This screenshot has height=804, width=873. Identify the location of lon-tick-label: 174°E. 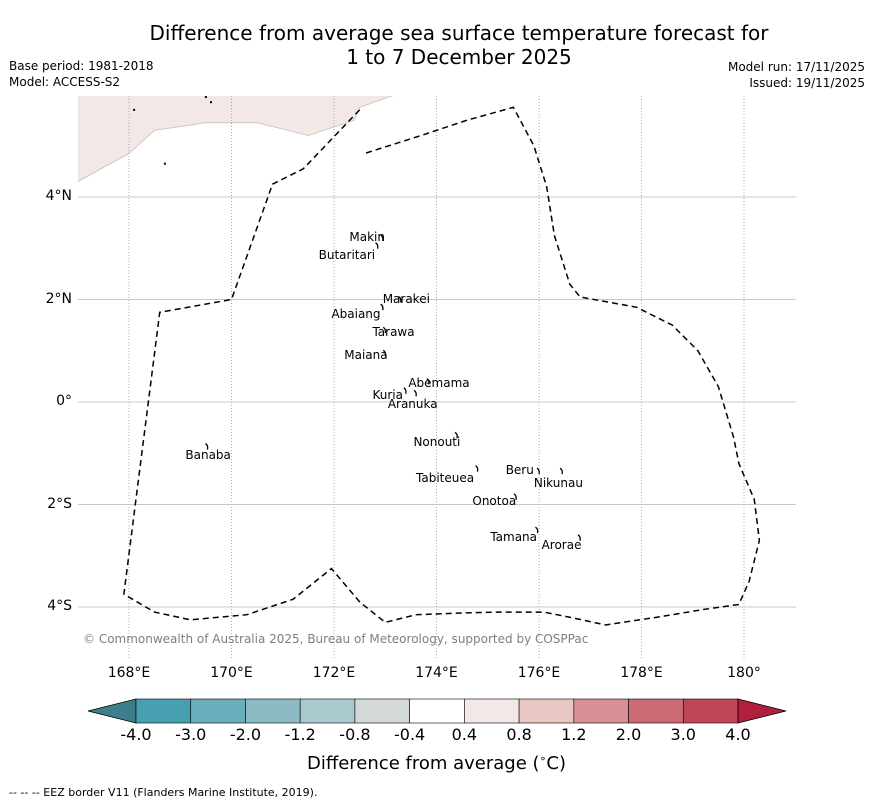
(436, 673).